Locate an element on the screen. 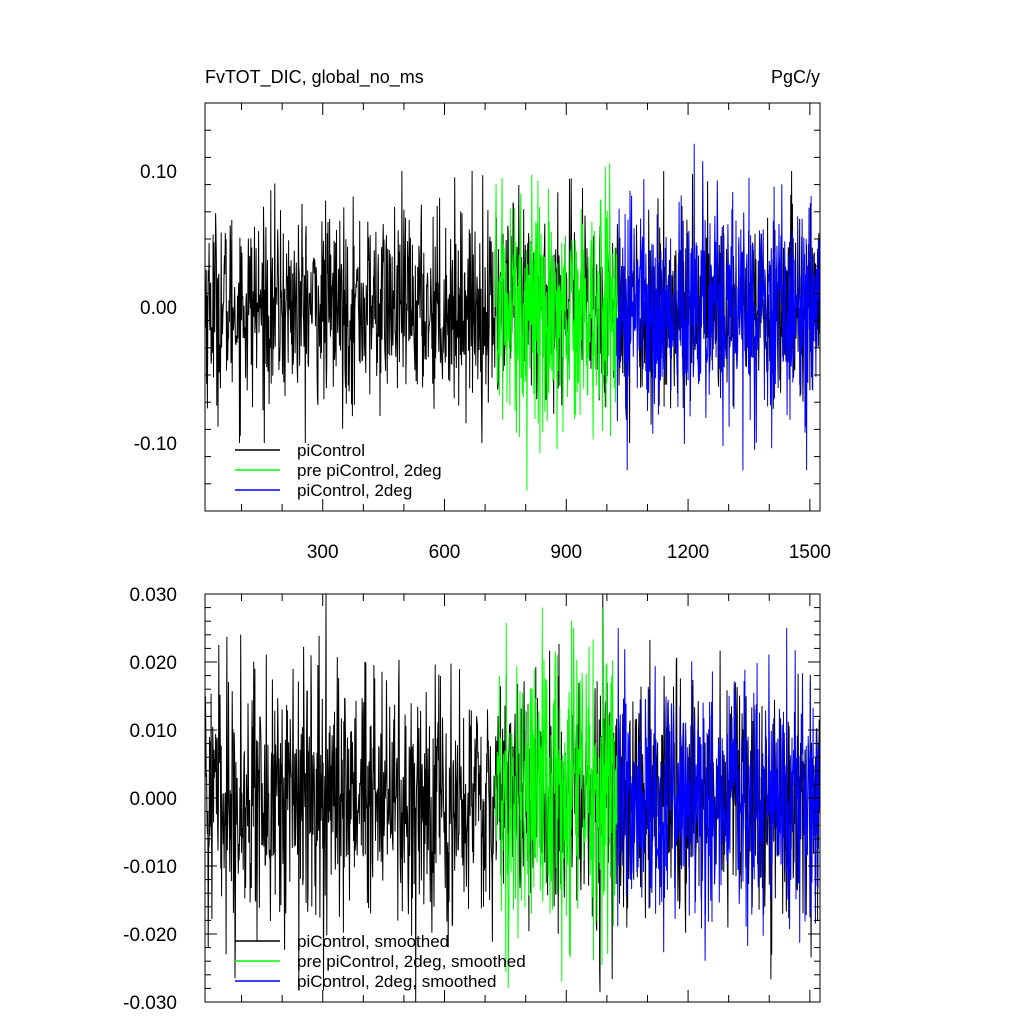 The image size is (1024, 1024). y-tick-label: 0.030 is located at coordinates (153, 595).